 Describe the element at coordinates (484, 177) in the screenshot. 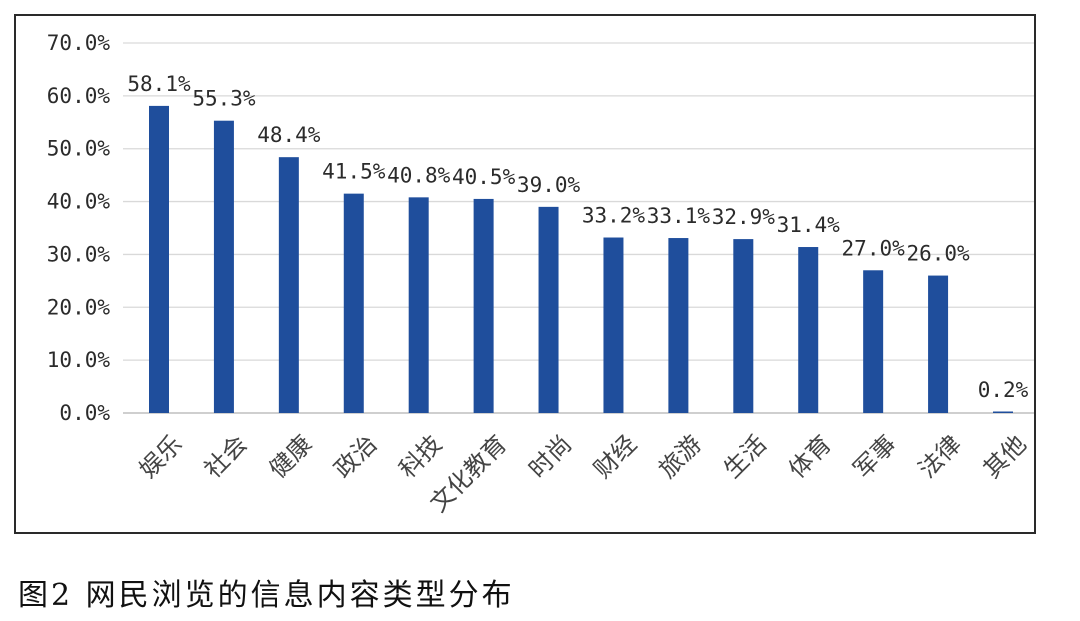

I see `data-label: 40.5%` at that location.